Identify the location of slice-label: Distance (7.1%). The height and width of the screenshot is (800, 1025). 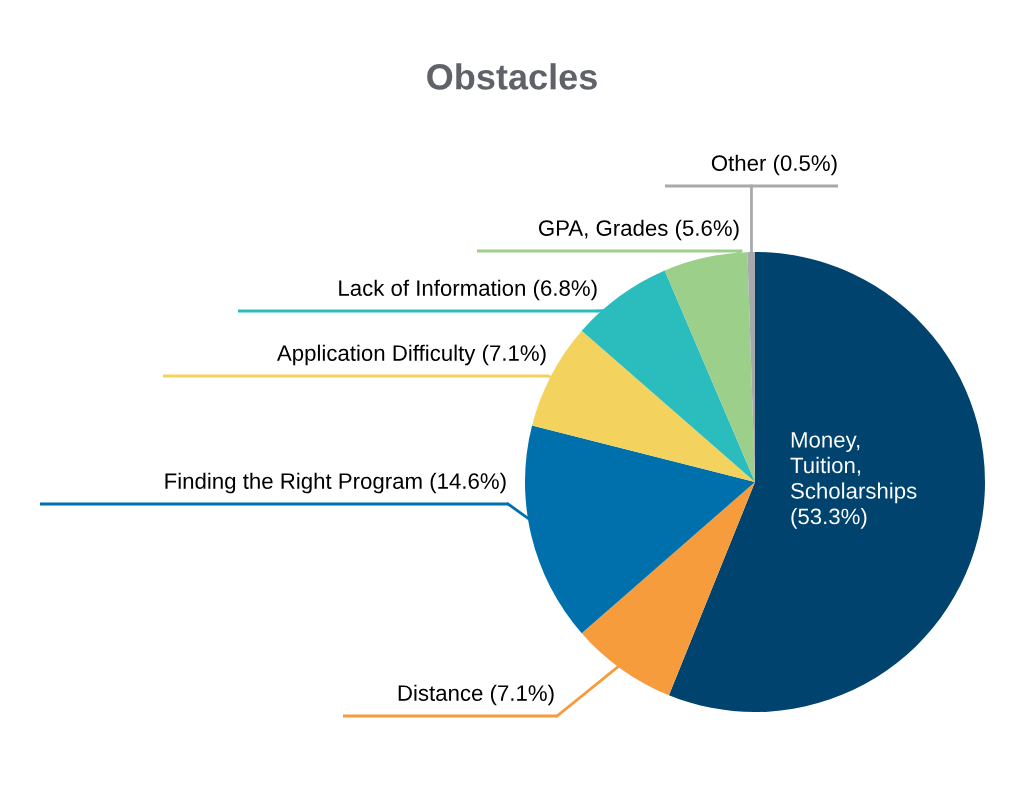
(476, 695).